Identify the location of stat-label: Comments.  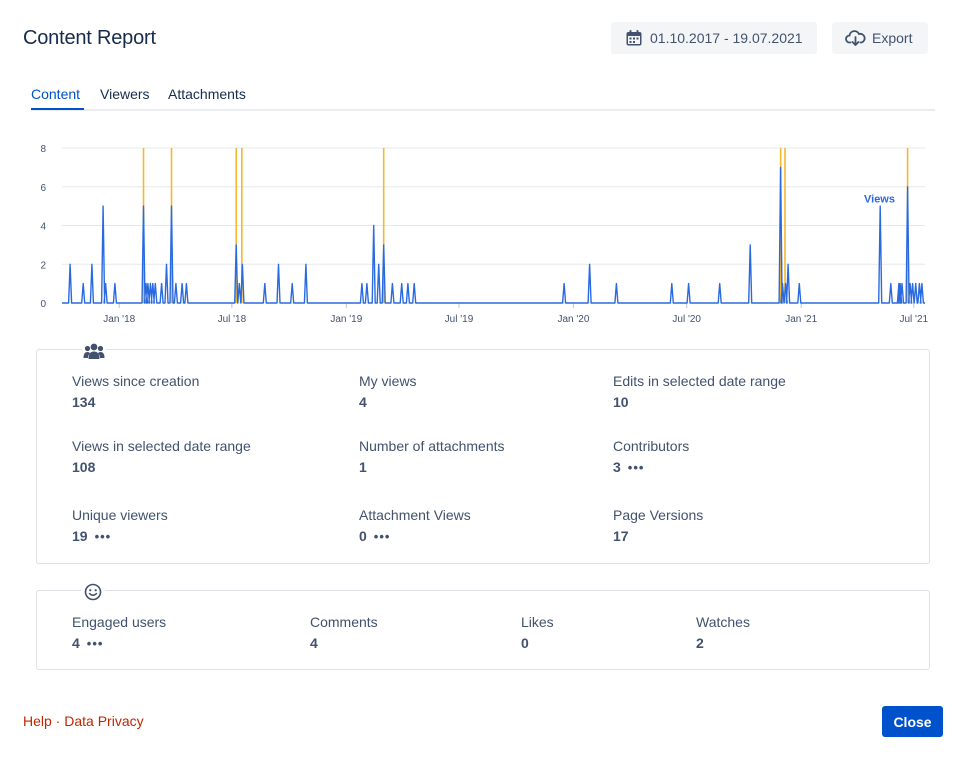
(344, 622).